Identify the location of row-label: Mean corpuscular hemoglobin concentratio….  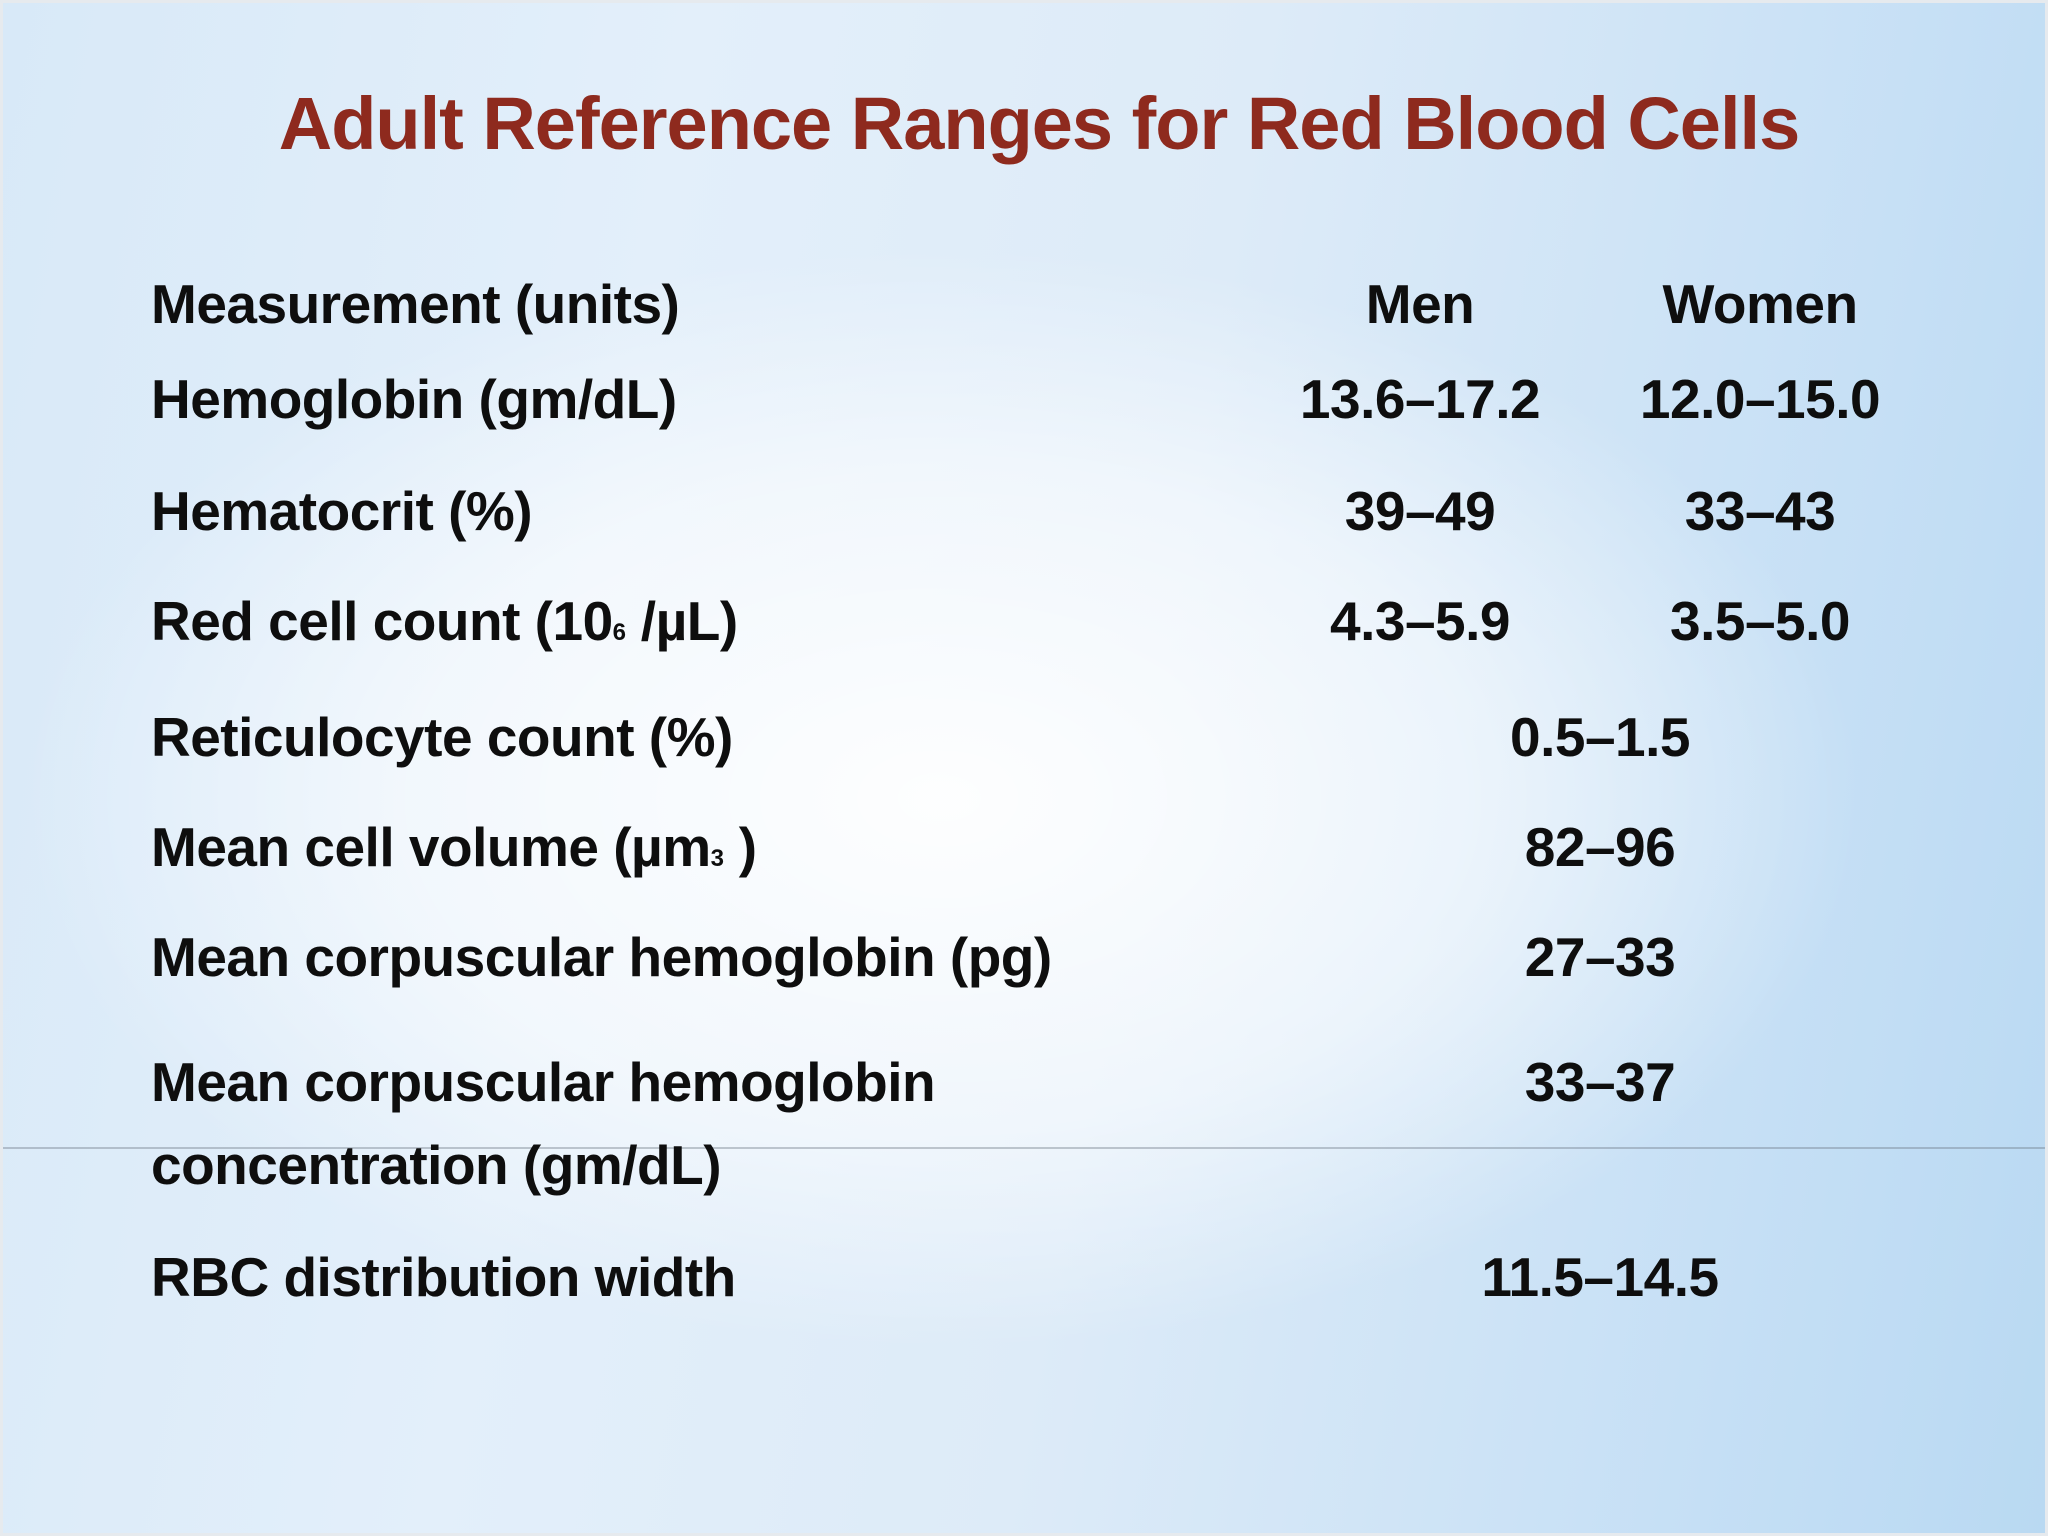
(705, 1124).